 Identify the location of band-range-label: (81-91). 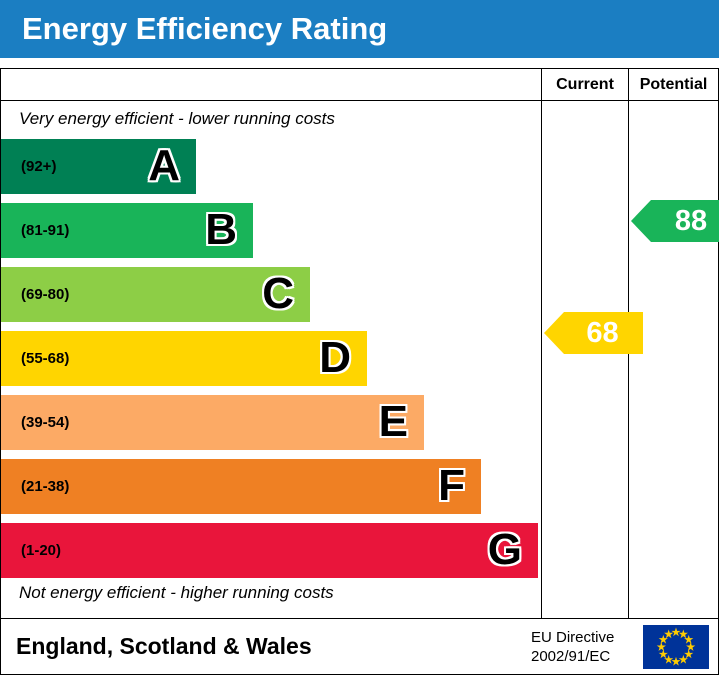
(45, 230).